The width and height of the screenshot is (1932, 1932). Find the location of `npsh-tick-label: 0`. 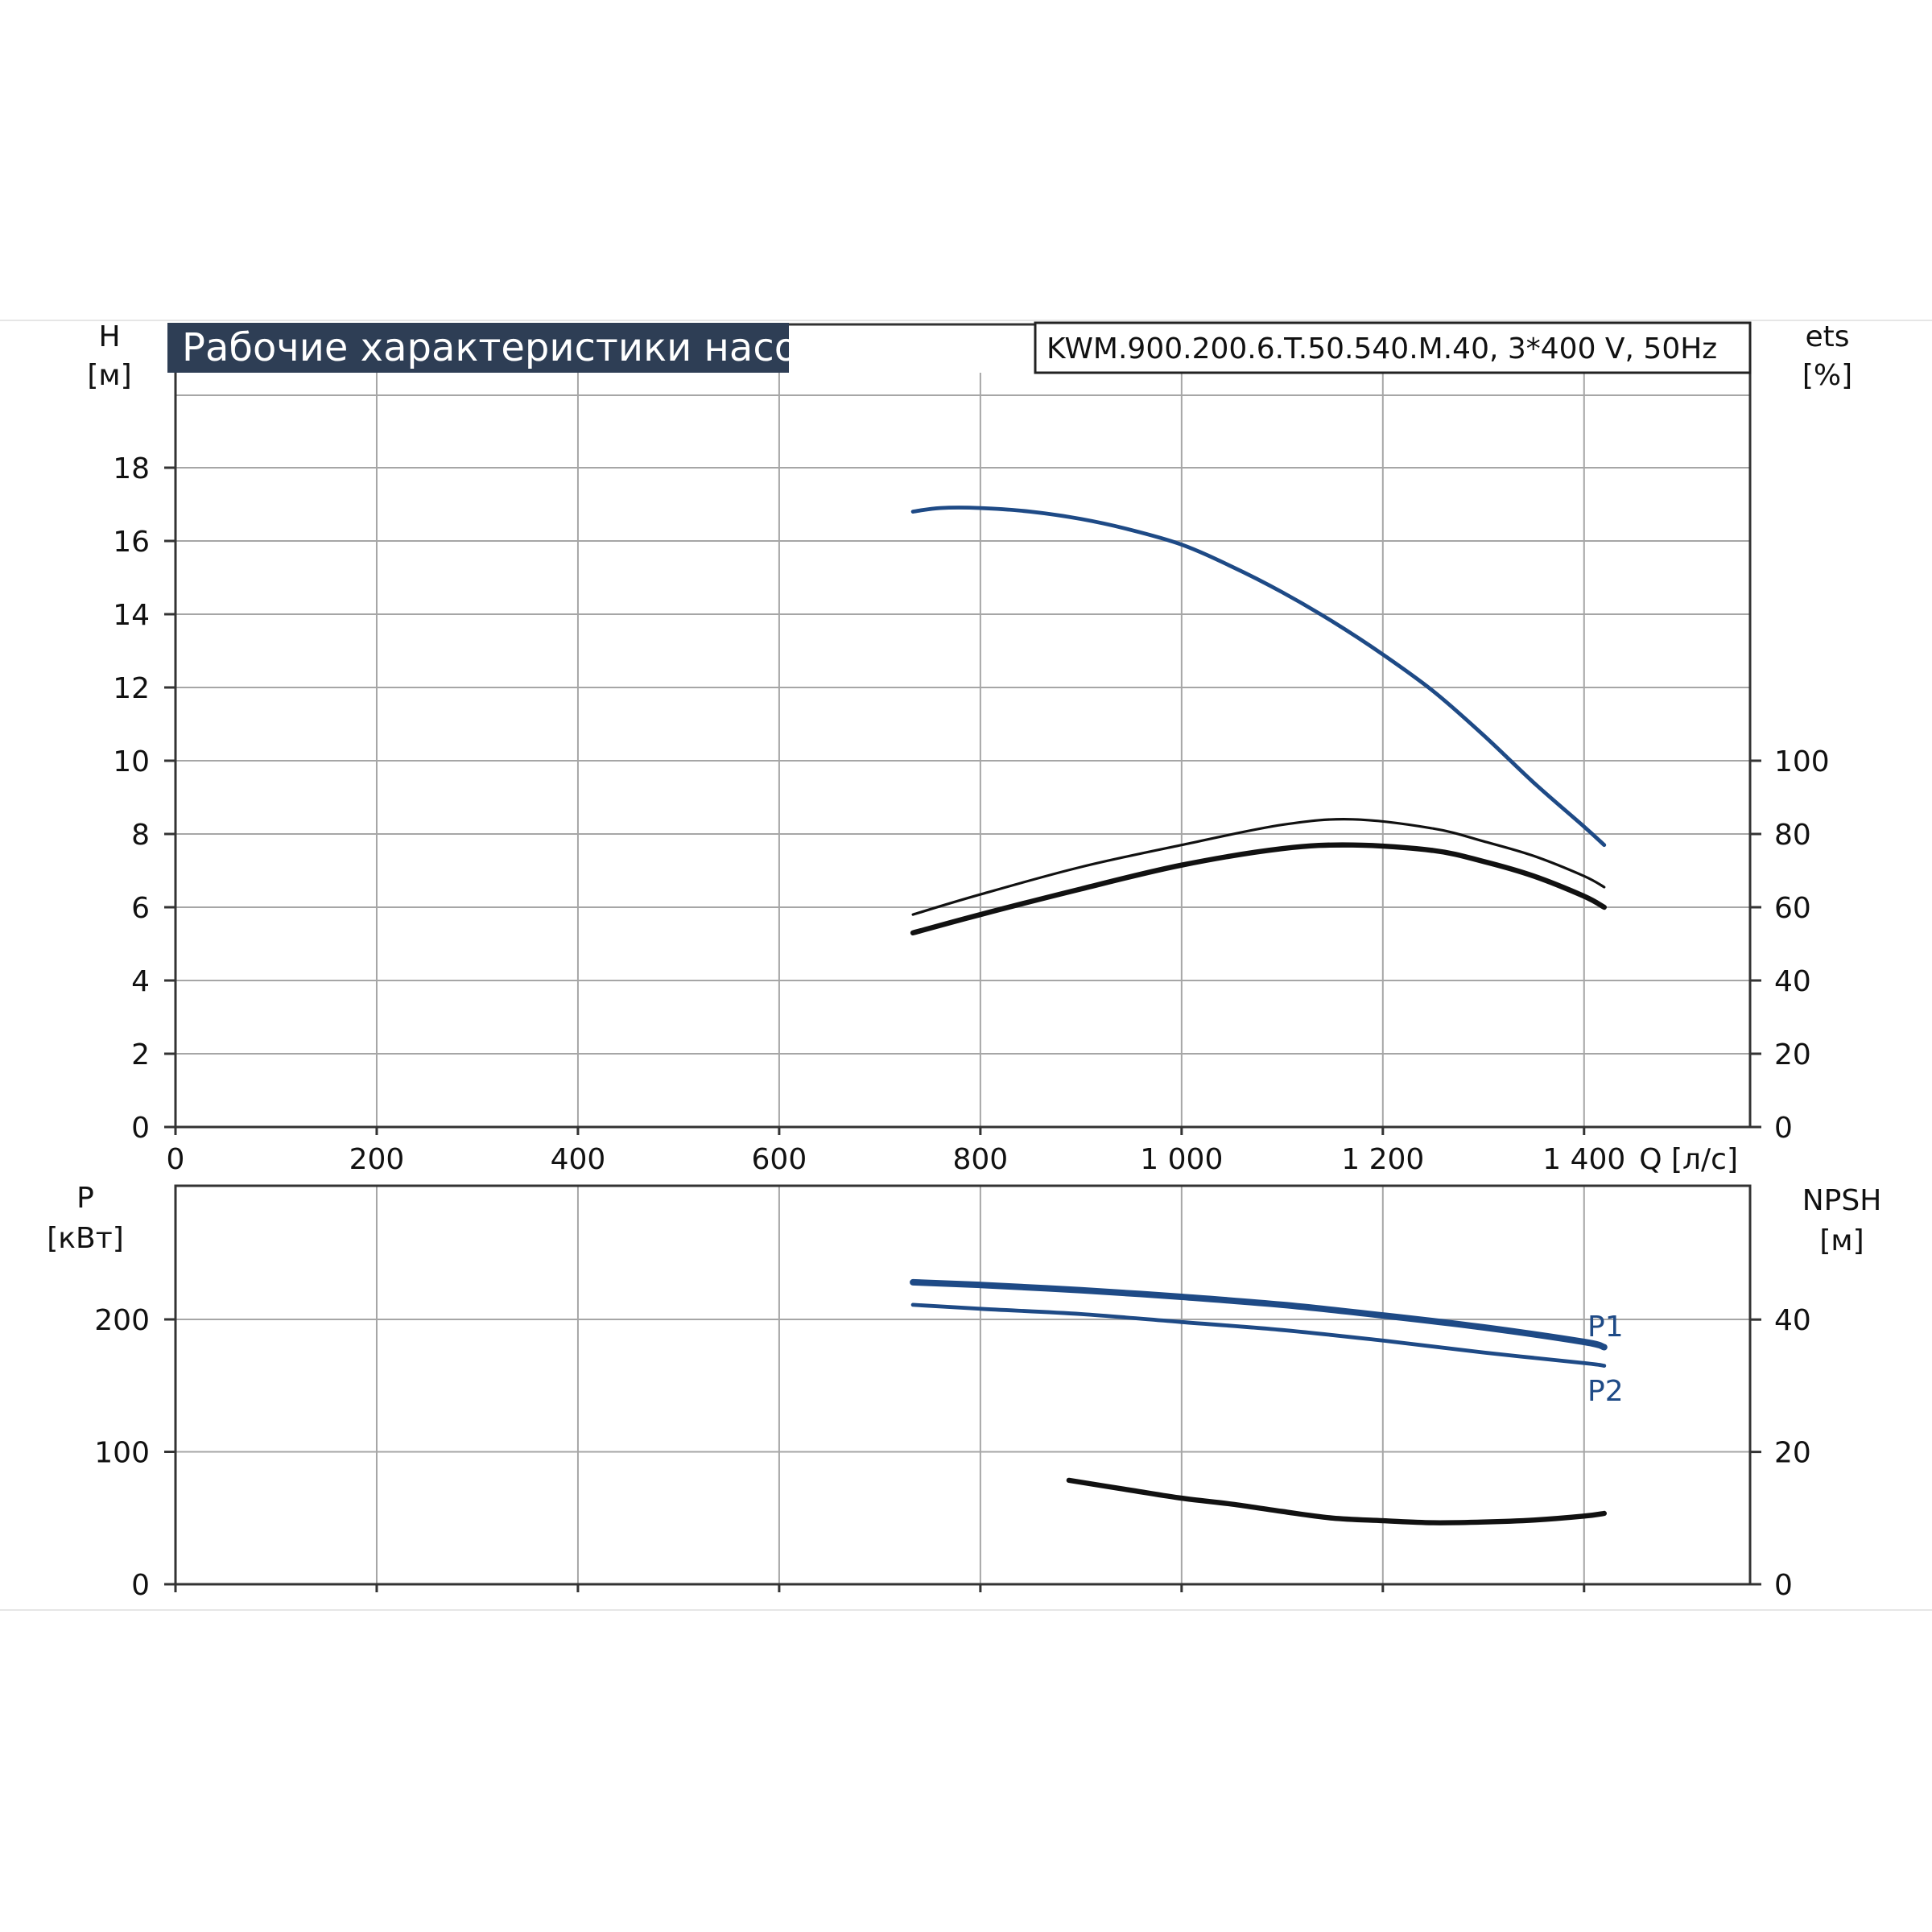

npsh-tick-label: 0 is located at coordinates (1783, 1585).